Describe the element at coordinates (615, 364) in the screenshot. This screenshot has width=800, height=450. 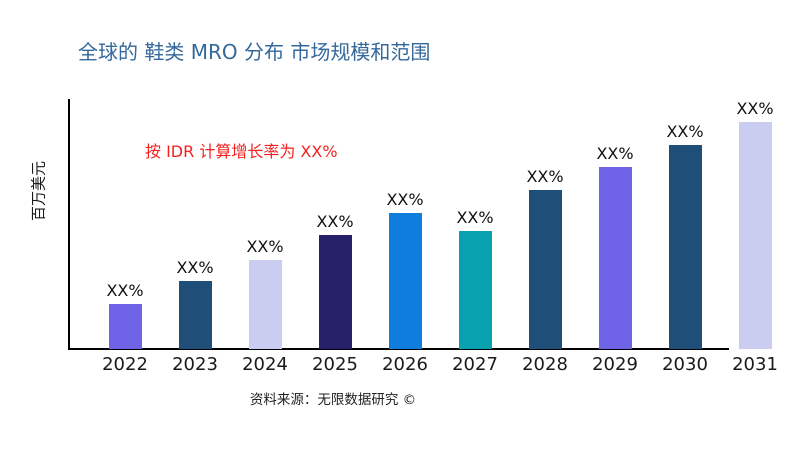
I see `x-tick-2029: 2029` at that location.